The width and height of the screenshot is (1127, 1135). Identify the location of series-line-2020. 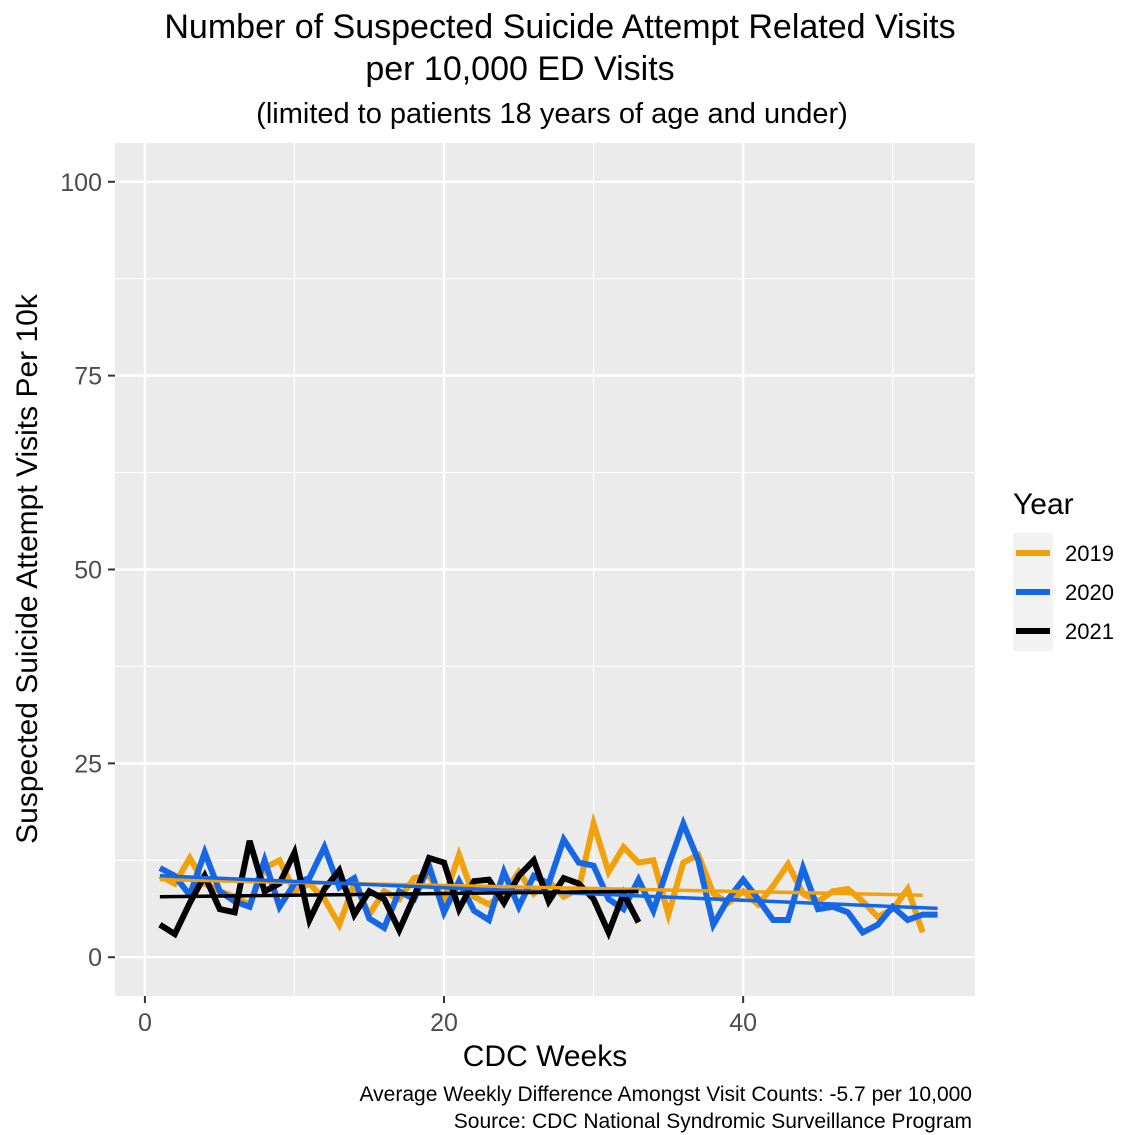
(548, 876).